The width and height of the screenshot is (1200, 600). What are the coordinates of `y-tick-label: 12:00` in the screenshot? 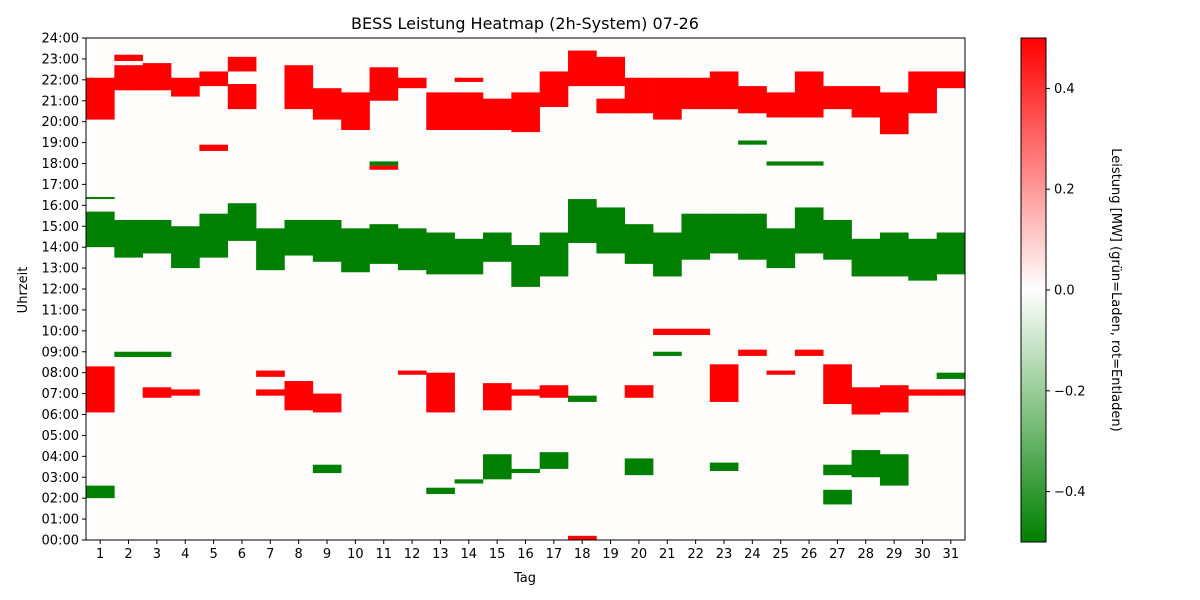 It's located at (60, 290).